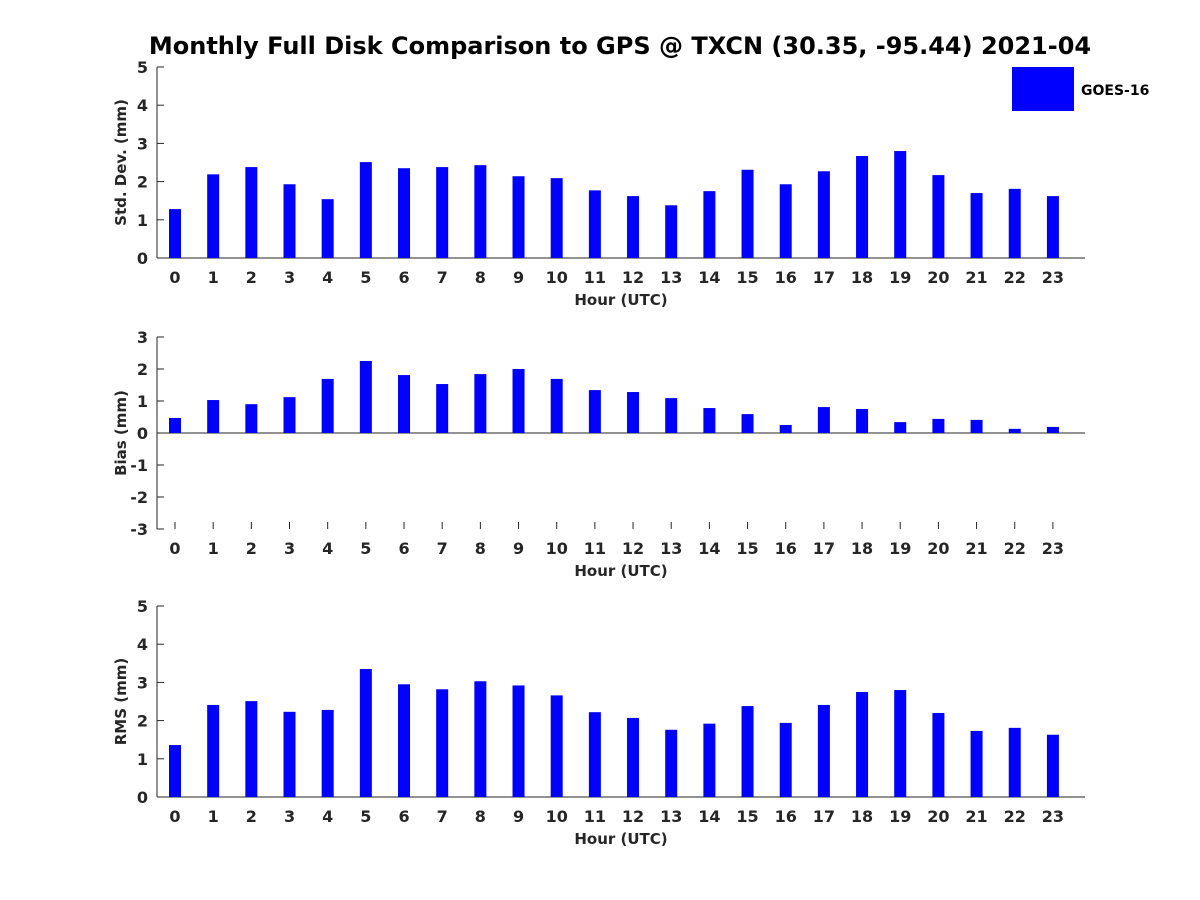 The width and height of the screenshot is (1200, 900). I want to click on rms-x-tick-label: 4, so click(327, 816).